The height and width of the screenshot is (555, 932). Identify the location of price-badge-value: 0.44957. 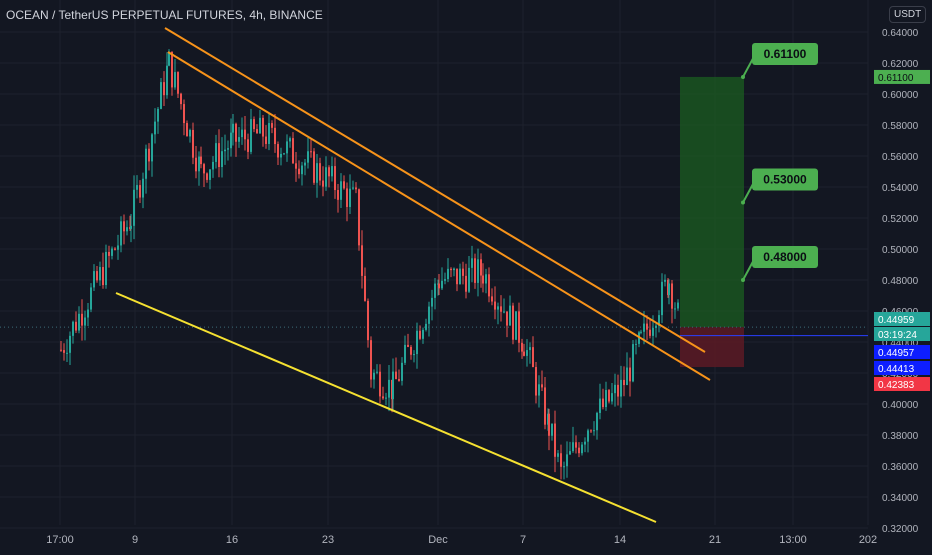
(896, 353).